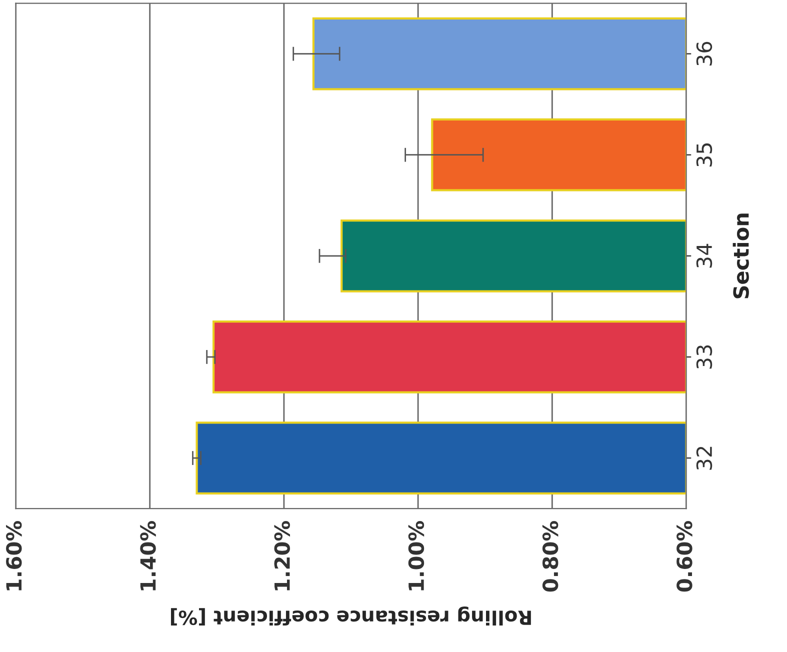 This screenshot has height=652, width=787. What do you see at coordinates (704, 54) in the screenshot?
I see `y-tick-label: 36` at bounding box center [704, 54].